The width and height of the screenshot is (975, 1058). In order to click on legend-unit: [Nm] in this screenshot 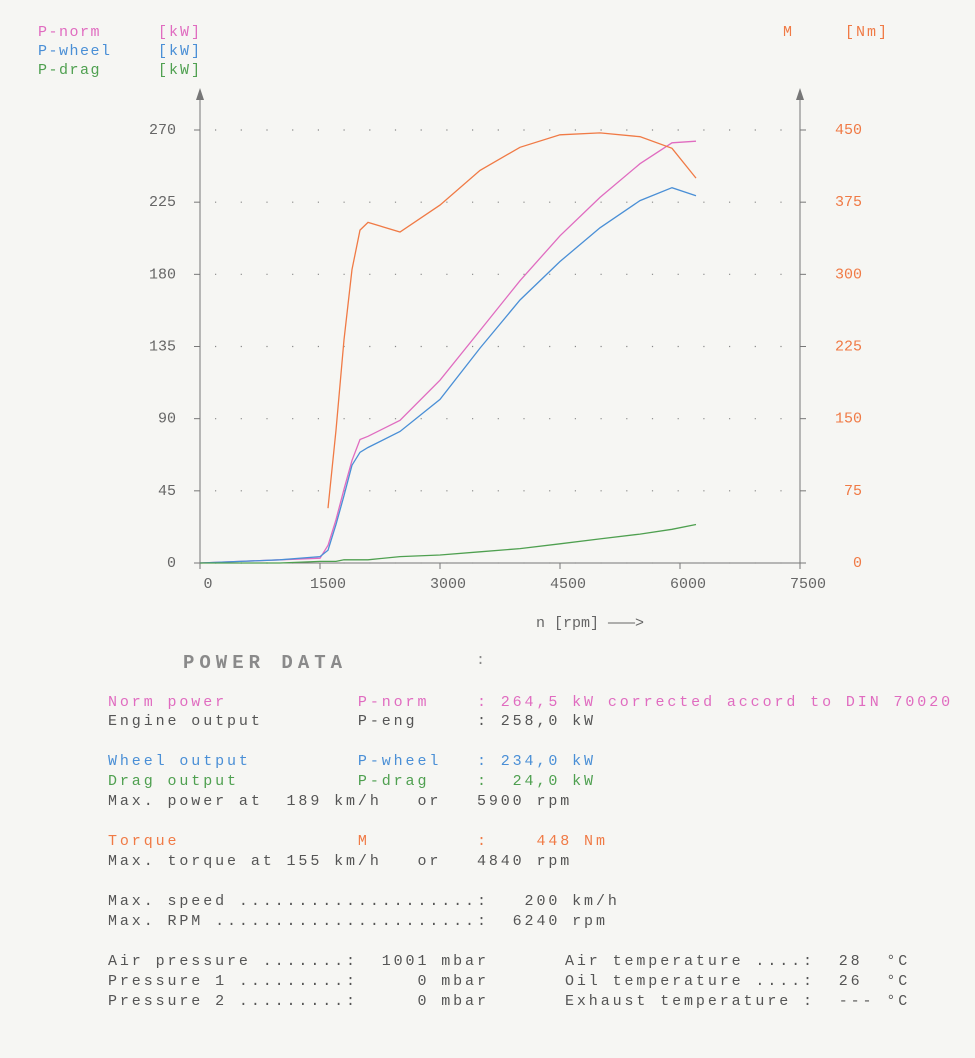, I will do `click(867, 32)`.